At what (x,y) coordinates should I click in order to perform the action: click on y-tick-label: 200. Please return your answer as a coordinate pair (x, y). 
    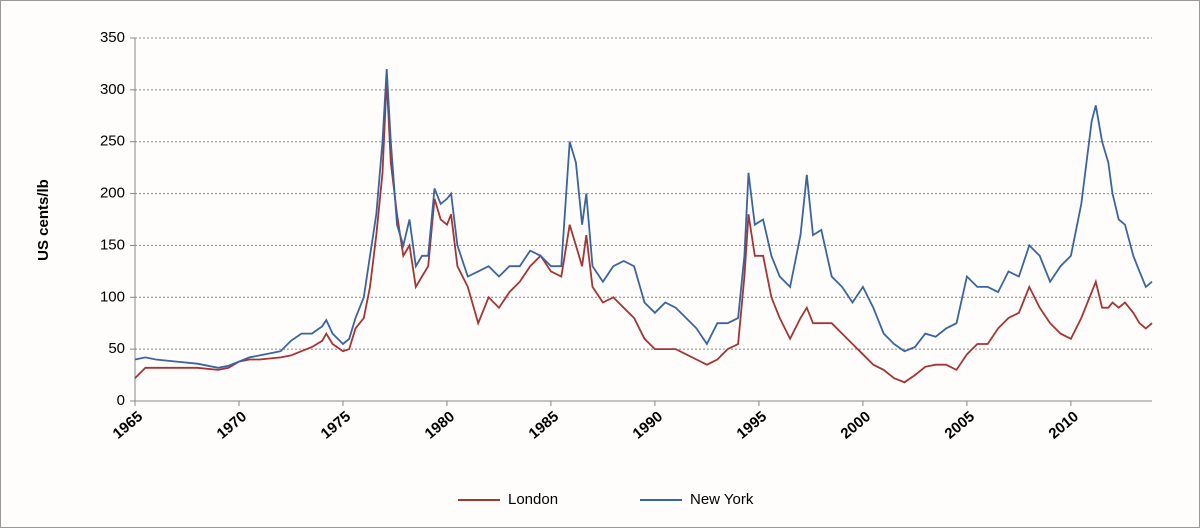
    Looking at the image, I should click on (112, 193).